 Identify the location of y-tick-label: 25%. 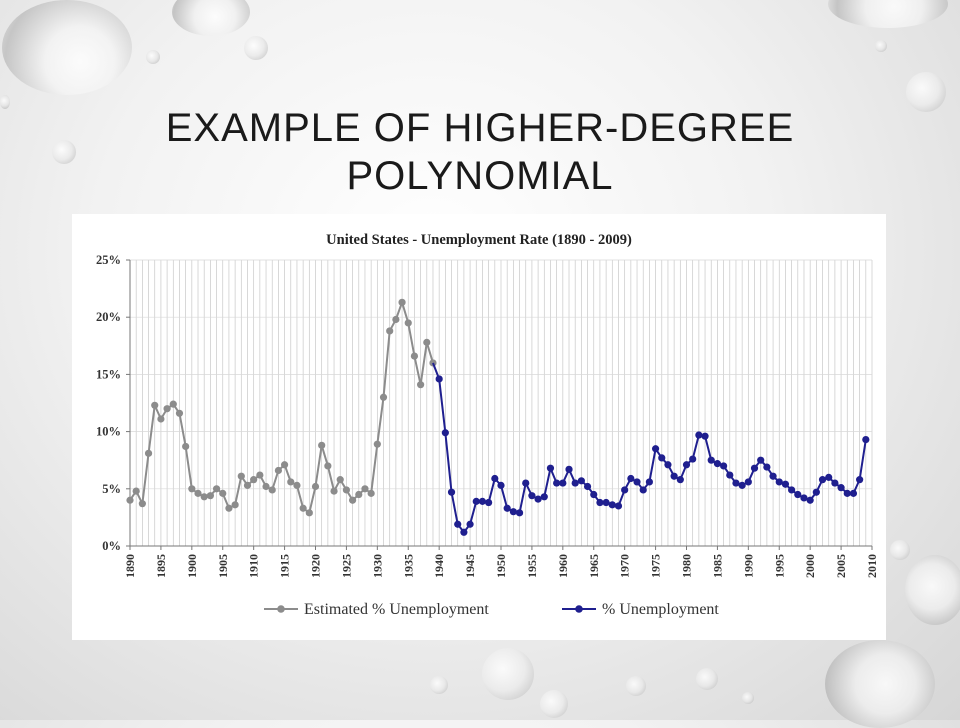
(108, 260).